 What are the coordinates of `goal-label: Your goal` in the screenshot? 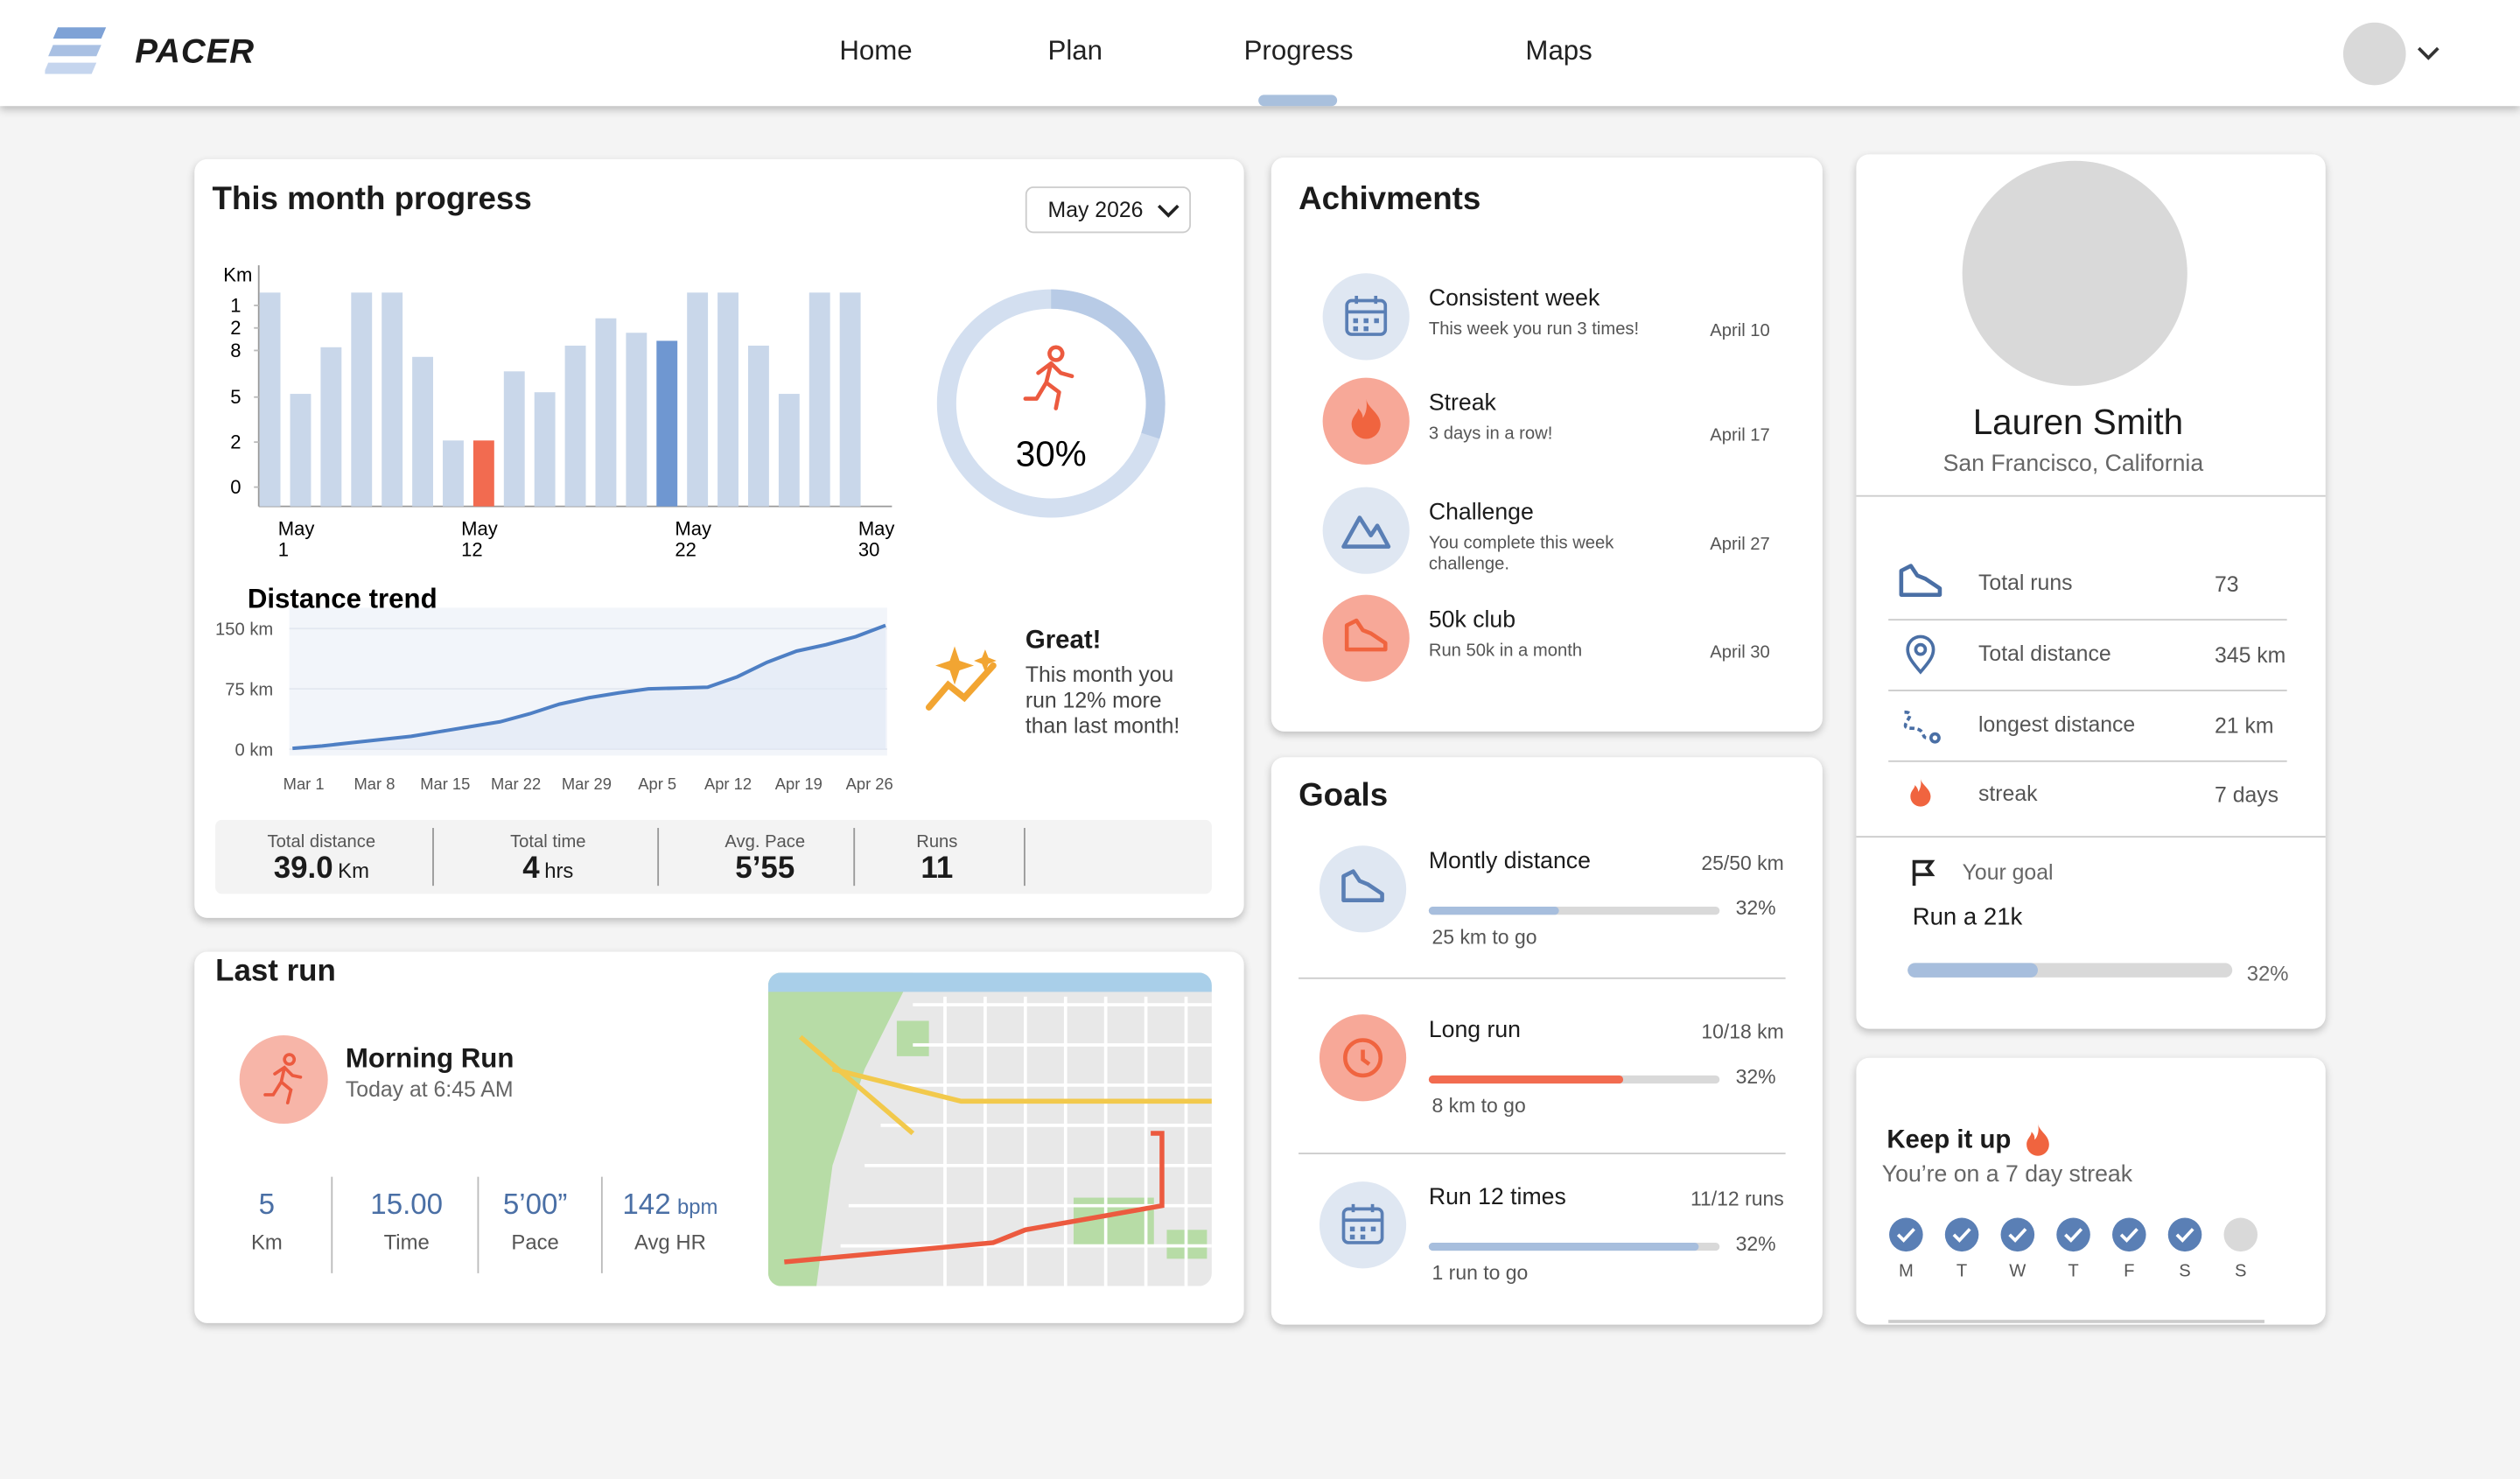 It's located at (2008, 872).